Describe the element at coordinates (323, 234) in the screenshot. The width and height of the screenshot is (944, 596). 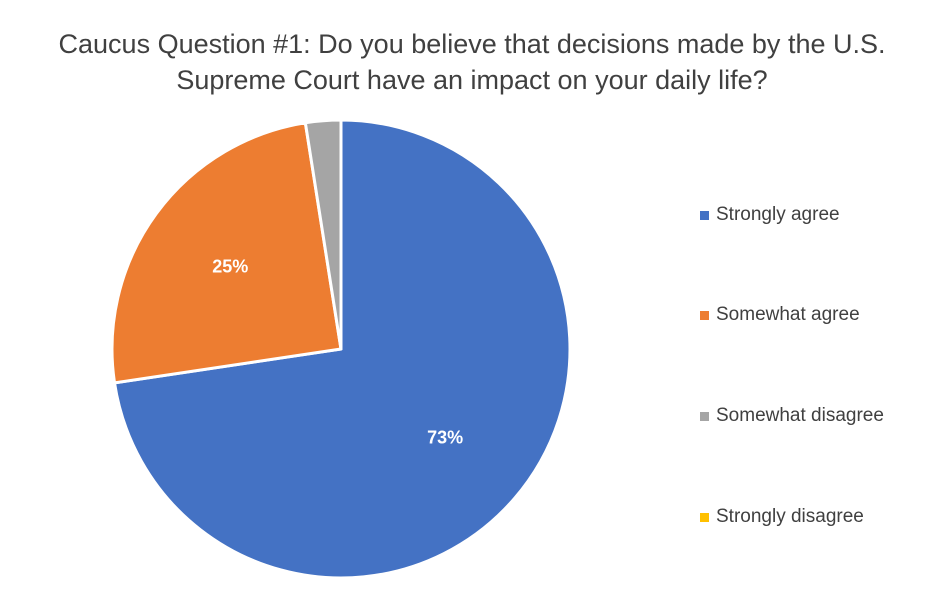
I see `pie-slice-somewhat-disagree` at that location.